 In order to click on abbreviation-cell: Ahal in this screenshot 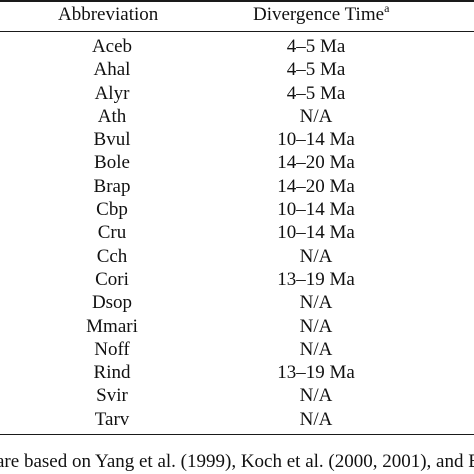, I will do `click(112, 70)`.